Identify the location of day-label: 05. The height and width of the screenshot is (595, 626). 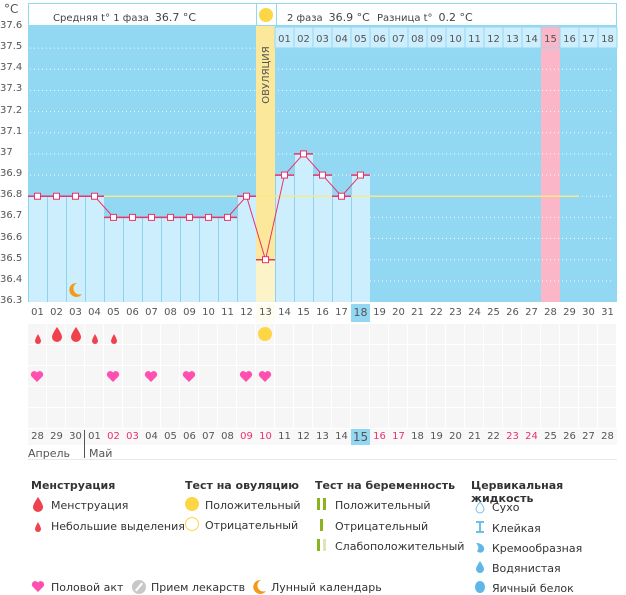
(113, 312).